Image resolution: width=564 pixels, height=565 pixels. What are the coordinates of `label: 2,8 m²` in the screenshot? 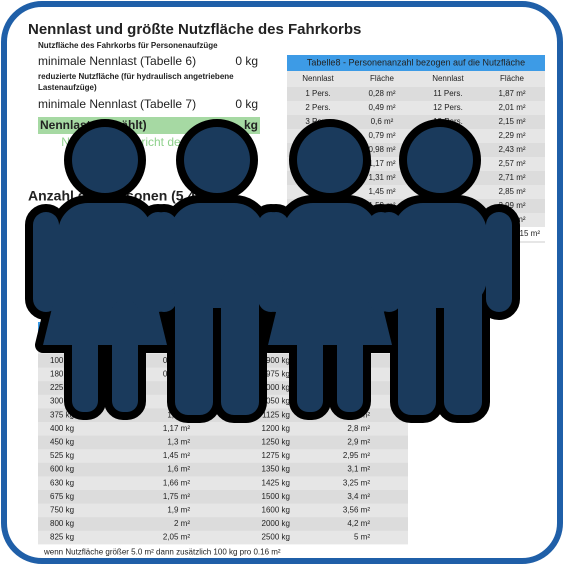 It's located at (358, 428).